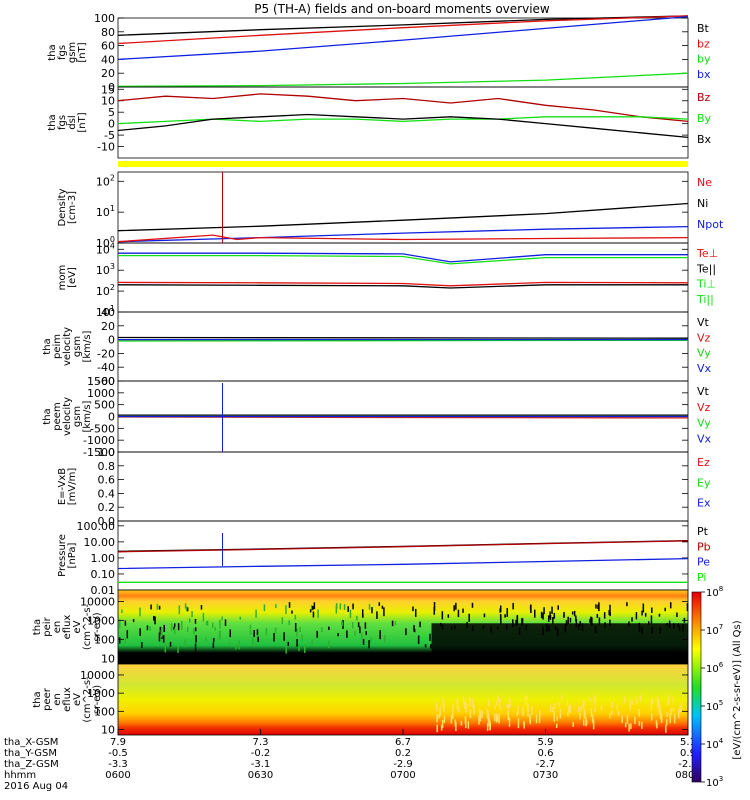 The width and height of the screenshot is (750, 800). Describe the element at coordinates (707, 687) in the screenshot. I see `colorbar: 103 104 105 106 107 108` at that location.